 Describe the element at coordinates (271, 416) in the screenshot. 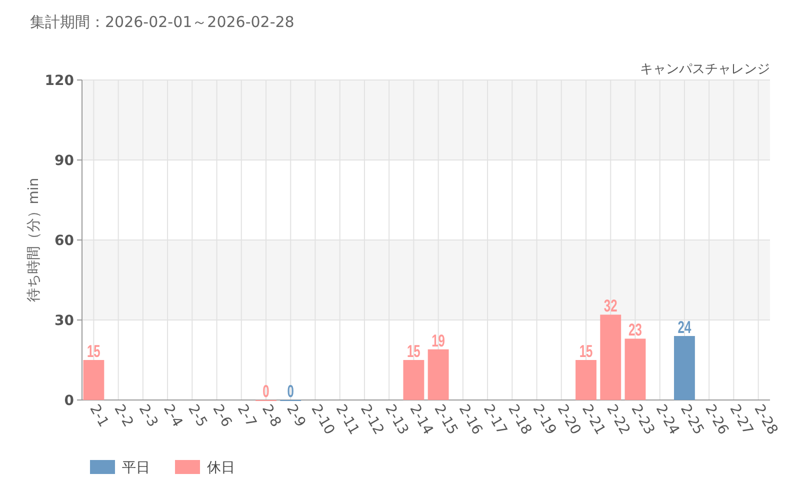

I see `x-tick-label: 2-8` at that location.